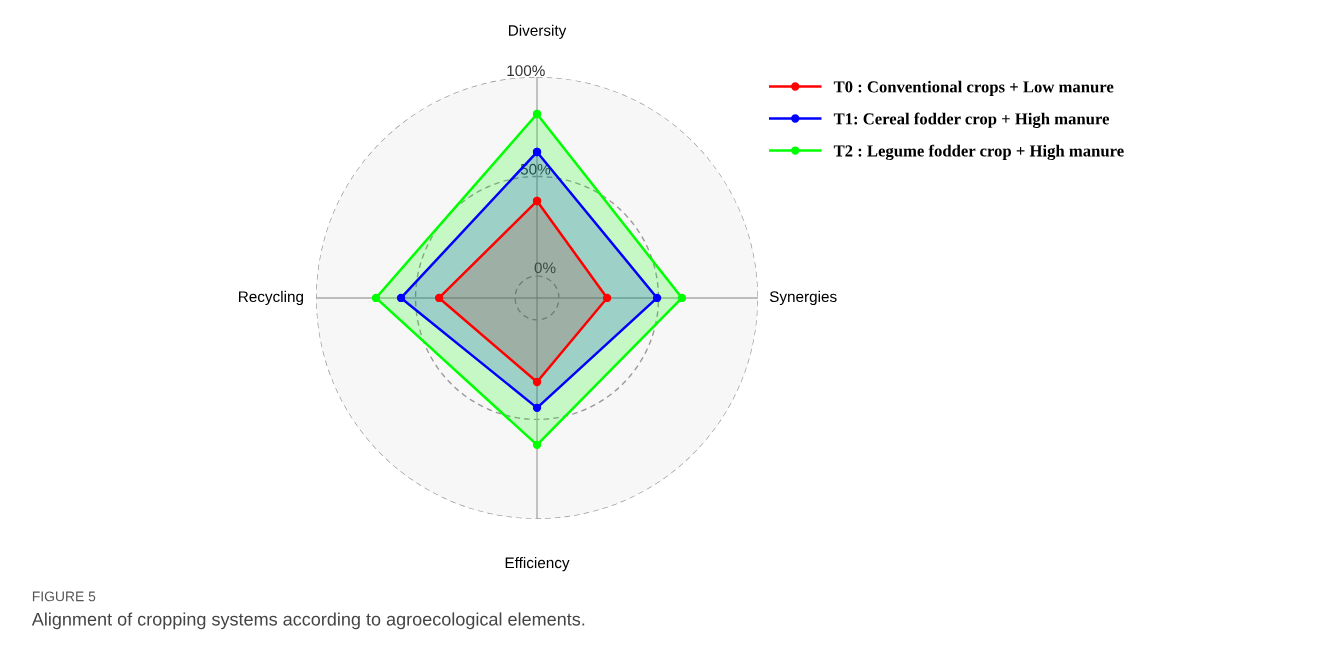  Describe the element at coordinates (537, 31) in the screenshot. I see `spoke-label: Diversity` at that location.